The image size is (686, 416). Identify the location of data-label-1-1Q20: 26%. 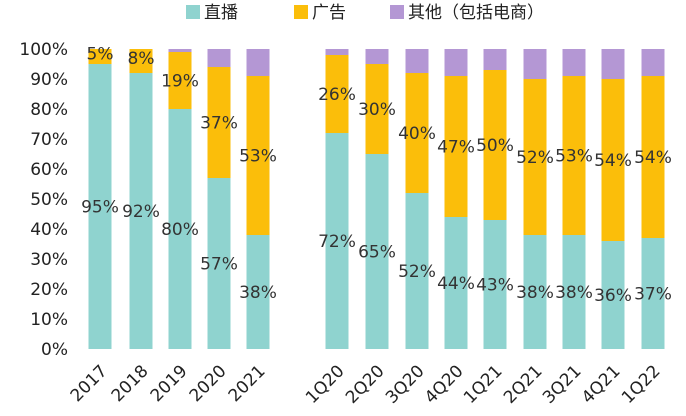
(337, 95).